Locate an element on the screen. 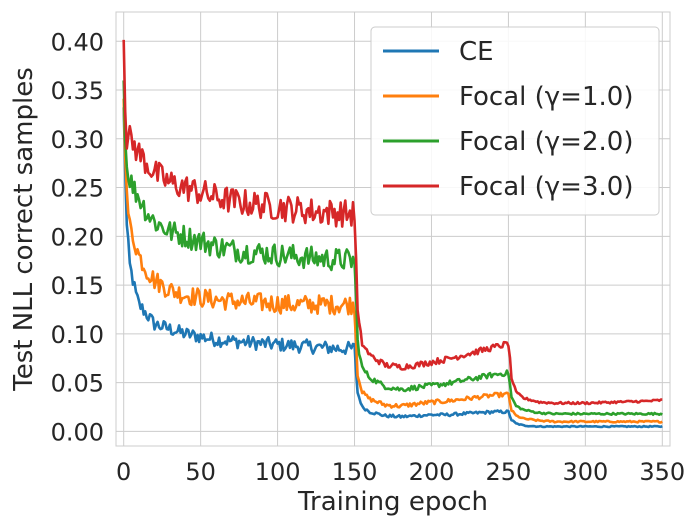 The width and height of the screenshot is (694, 529). y-tick-label: 0.05 is located at coordinates (77, 384).